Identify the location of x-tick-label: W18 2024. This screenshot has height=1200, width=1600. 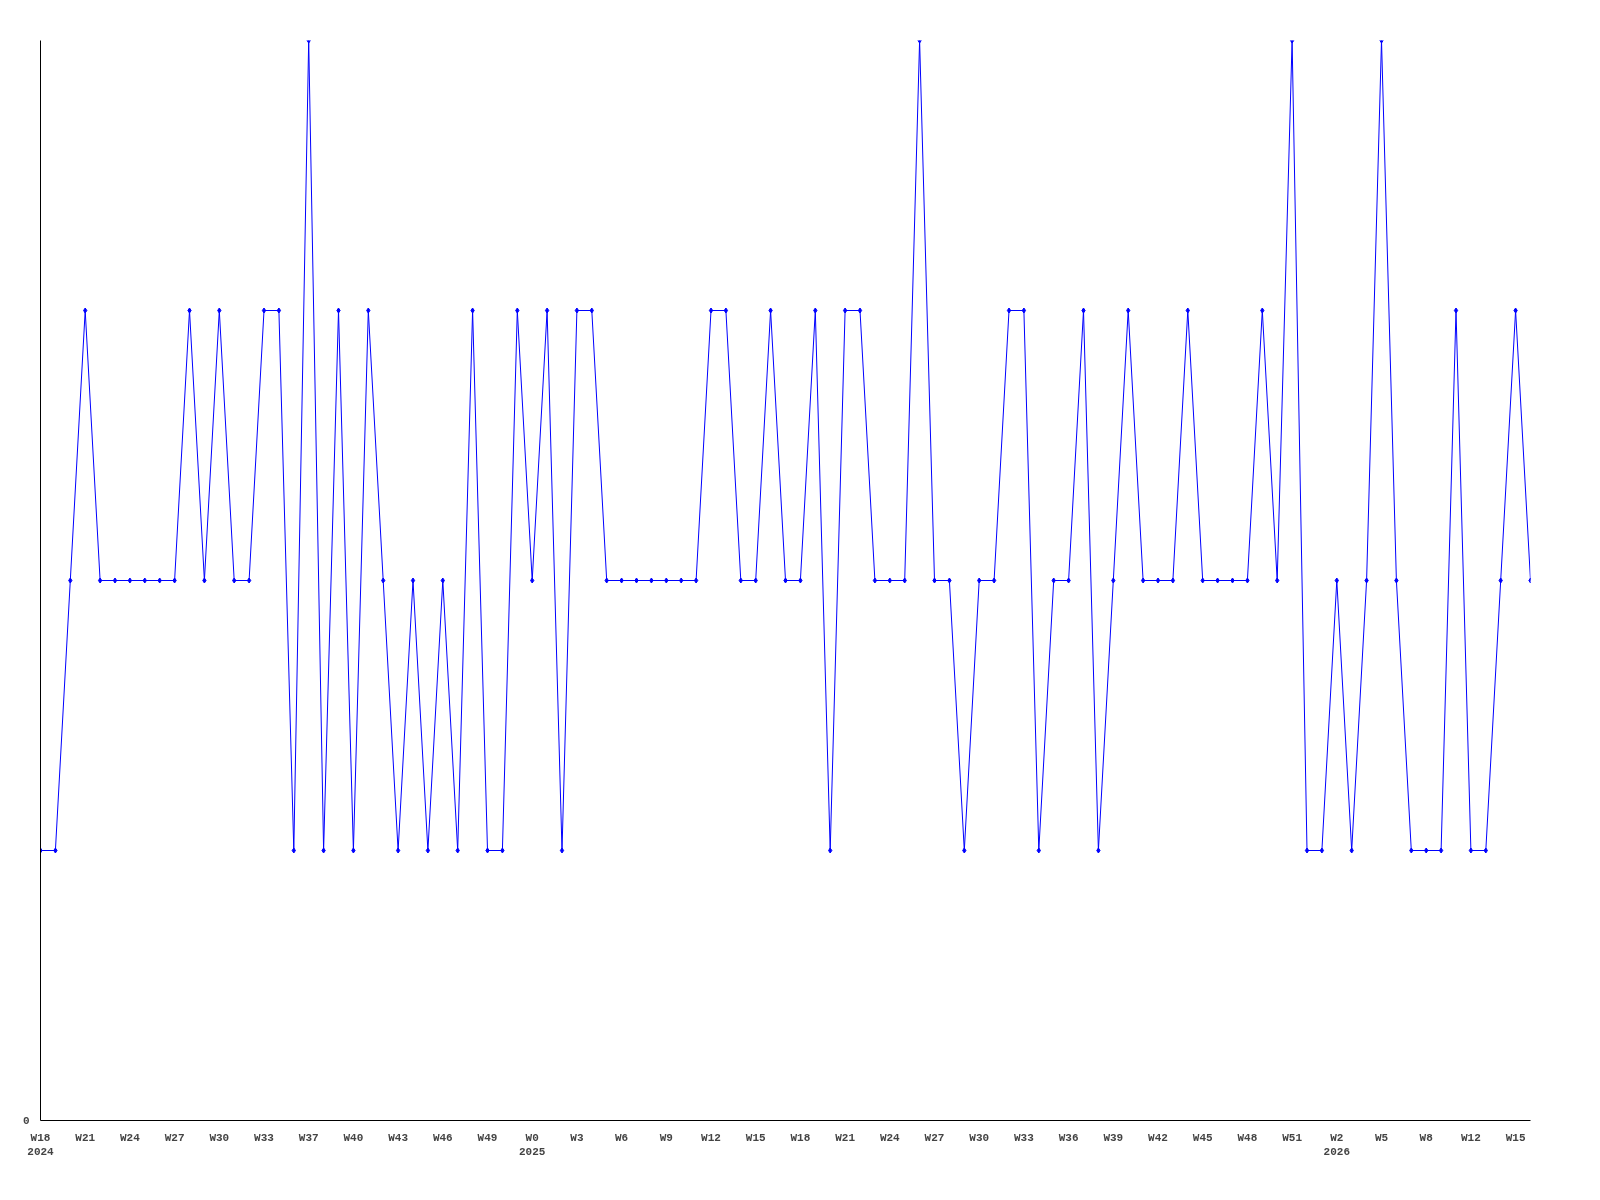
(41, 1144).